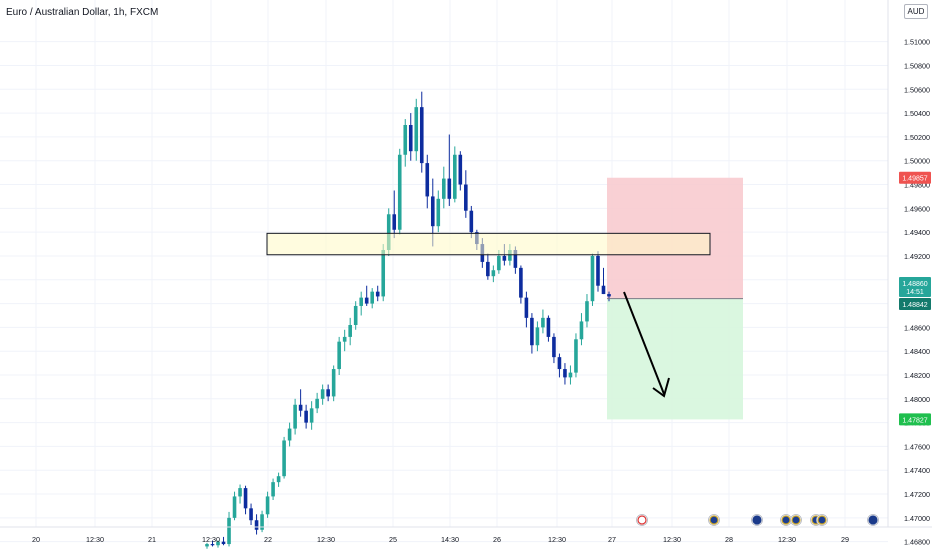 Image resolution: width=932 pixels, height=550 pixels. I want to click on time-tick-label: 28, so click(729, 539).